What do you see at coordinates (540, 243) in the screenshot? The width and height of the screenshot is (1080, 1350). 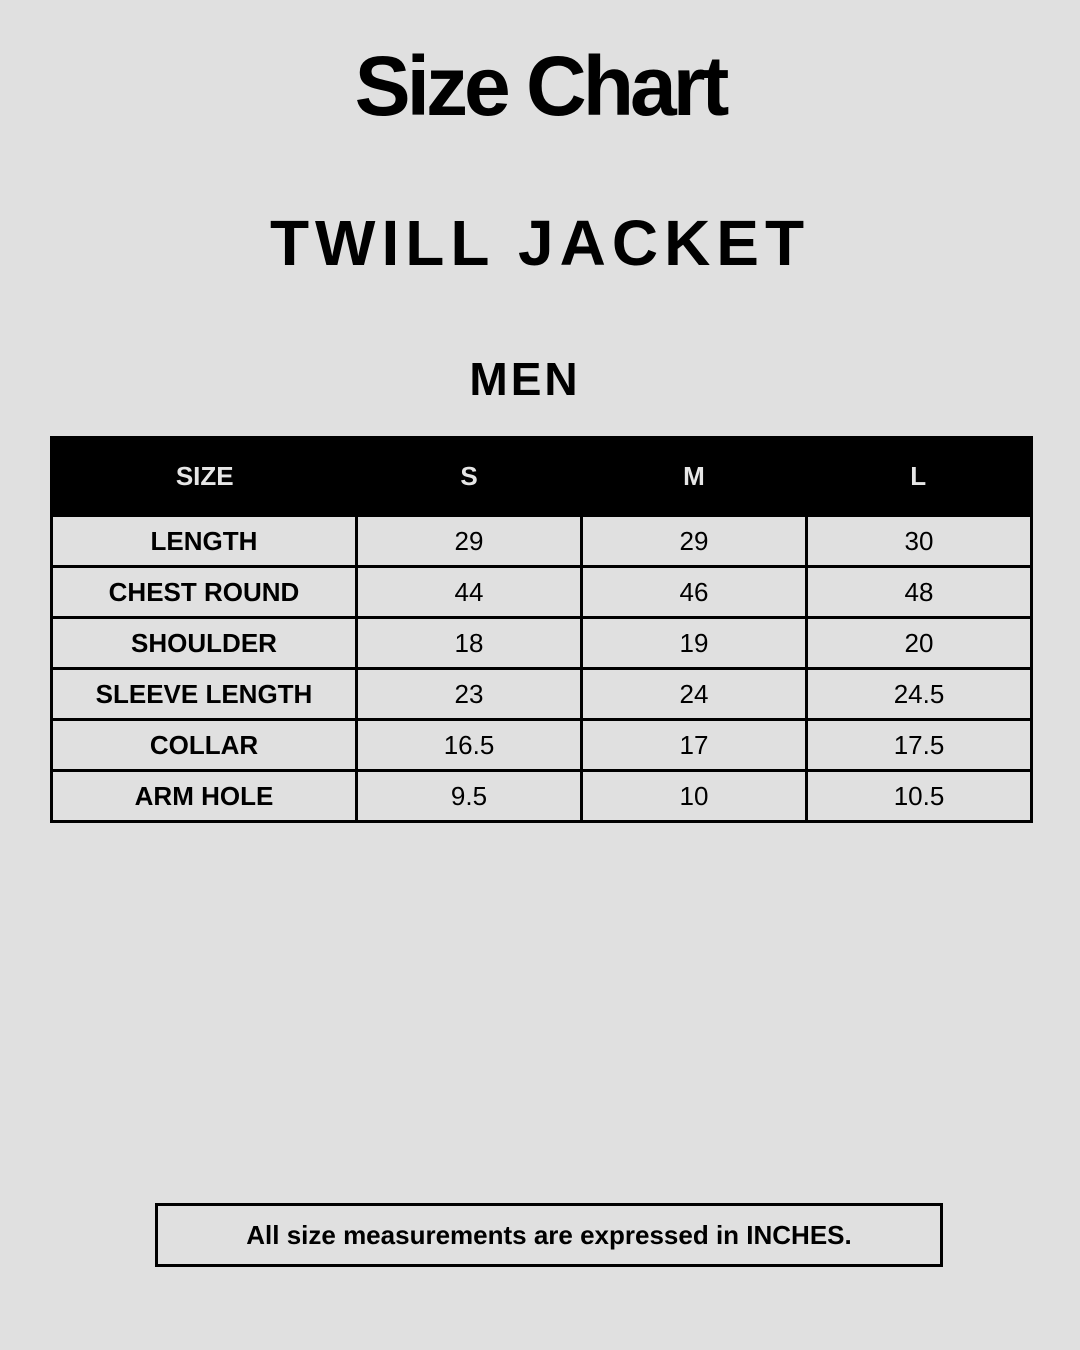 I see `product-name: TWILL JACKET` at bounding box center [540, 243].